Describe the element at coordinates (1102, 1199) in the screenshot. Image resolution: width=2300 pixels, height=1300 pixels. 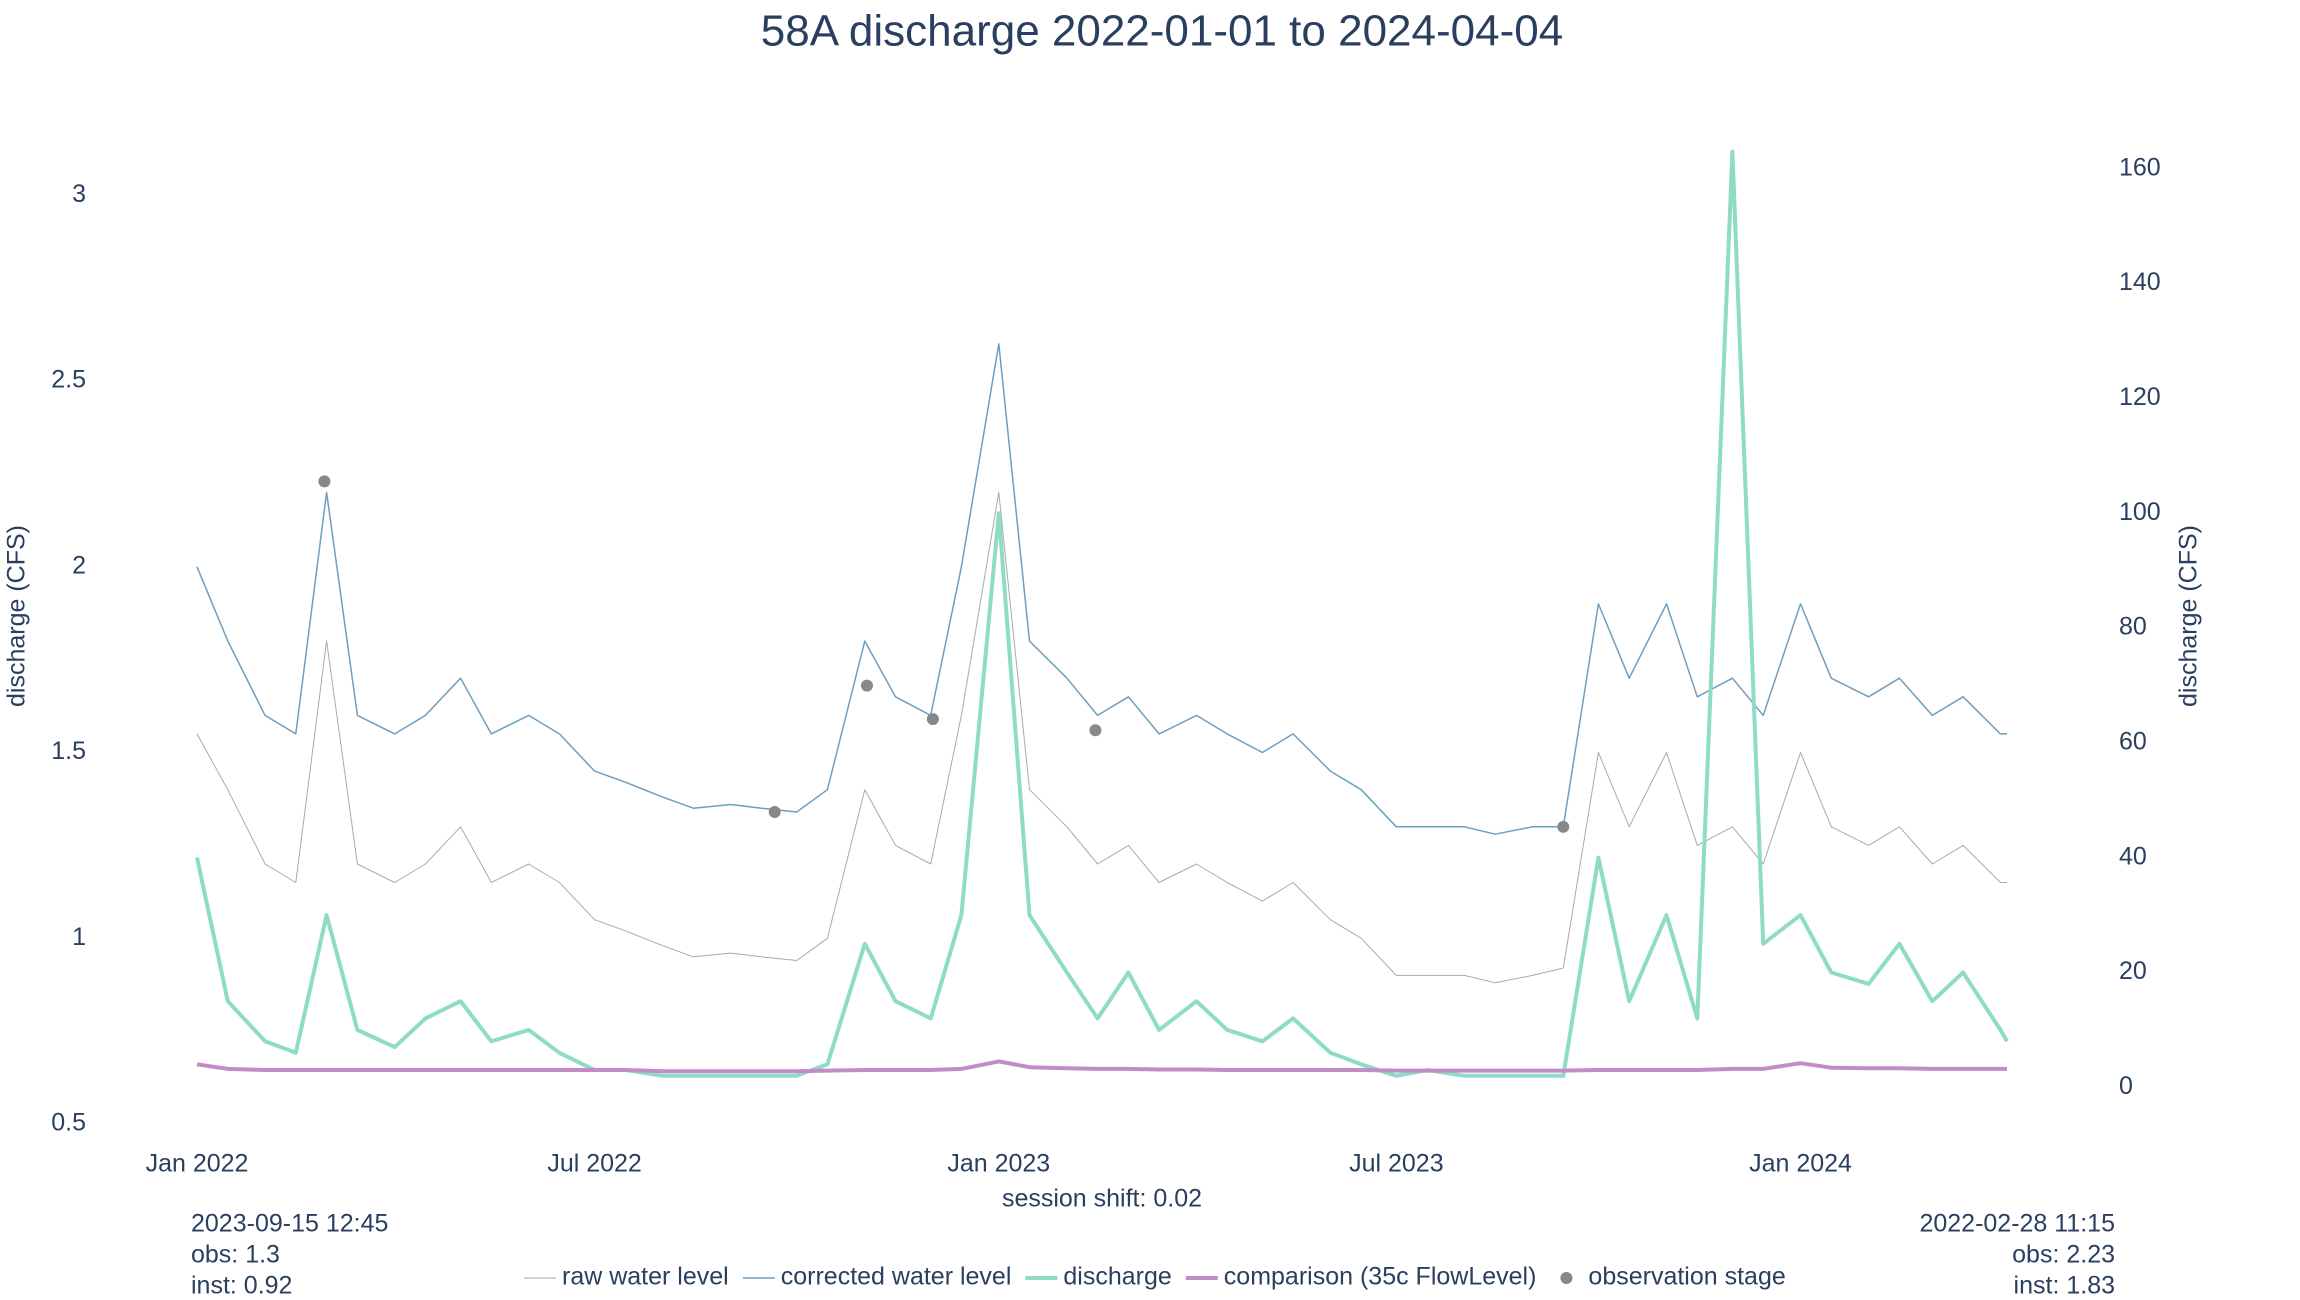
I see `session-shift: session shift: 0.02` at that location.